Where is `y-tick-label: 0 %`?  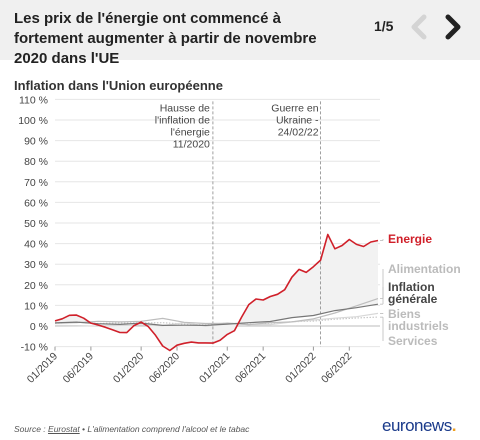
y-tick-label: 0 % is located at coordinates (39, 327).